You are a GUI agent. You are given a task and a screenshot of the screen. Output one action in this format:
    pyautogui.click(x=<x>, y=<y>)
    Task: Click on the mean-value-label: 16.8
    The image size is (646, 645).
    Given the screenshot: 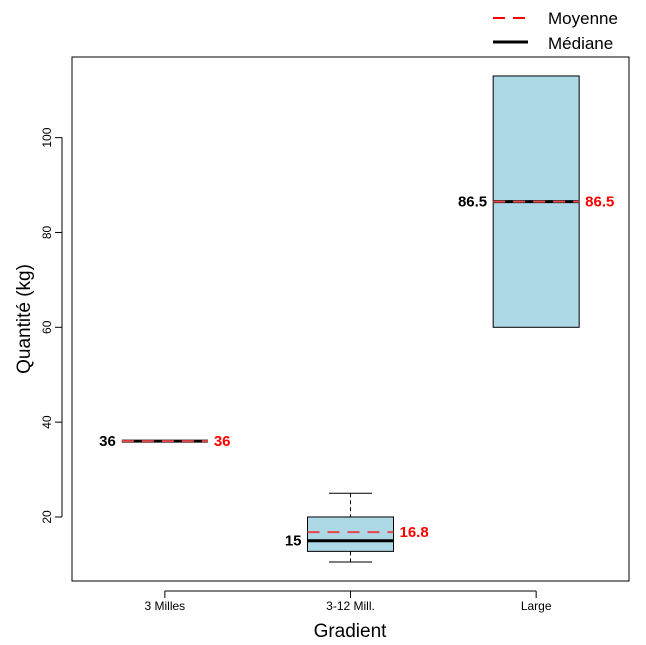 What is the action you would take?
    pyautogui.click(x=414, y=532)
    